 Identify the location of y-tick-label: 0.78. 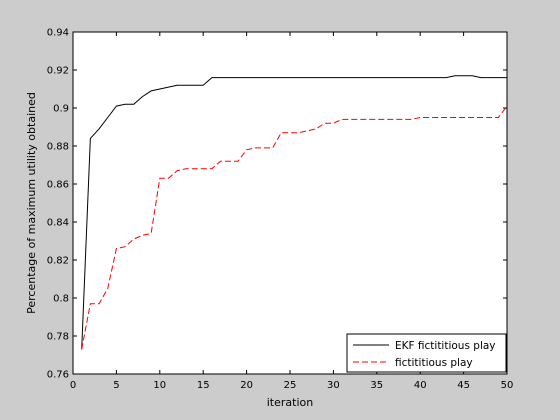
(58, 337).